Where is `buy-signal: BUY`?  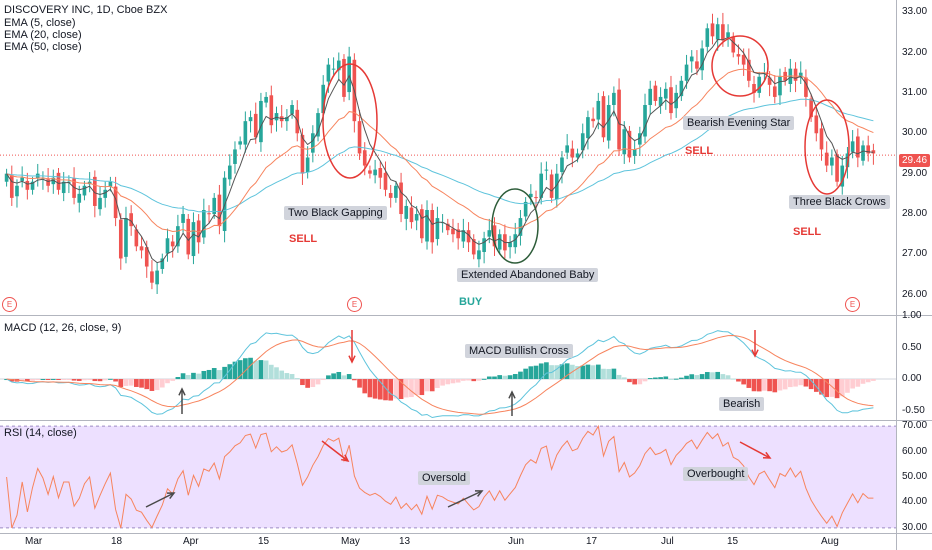
buy-signal: BUY is located at coordinates (471, 302).